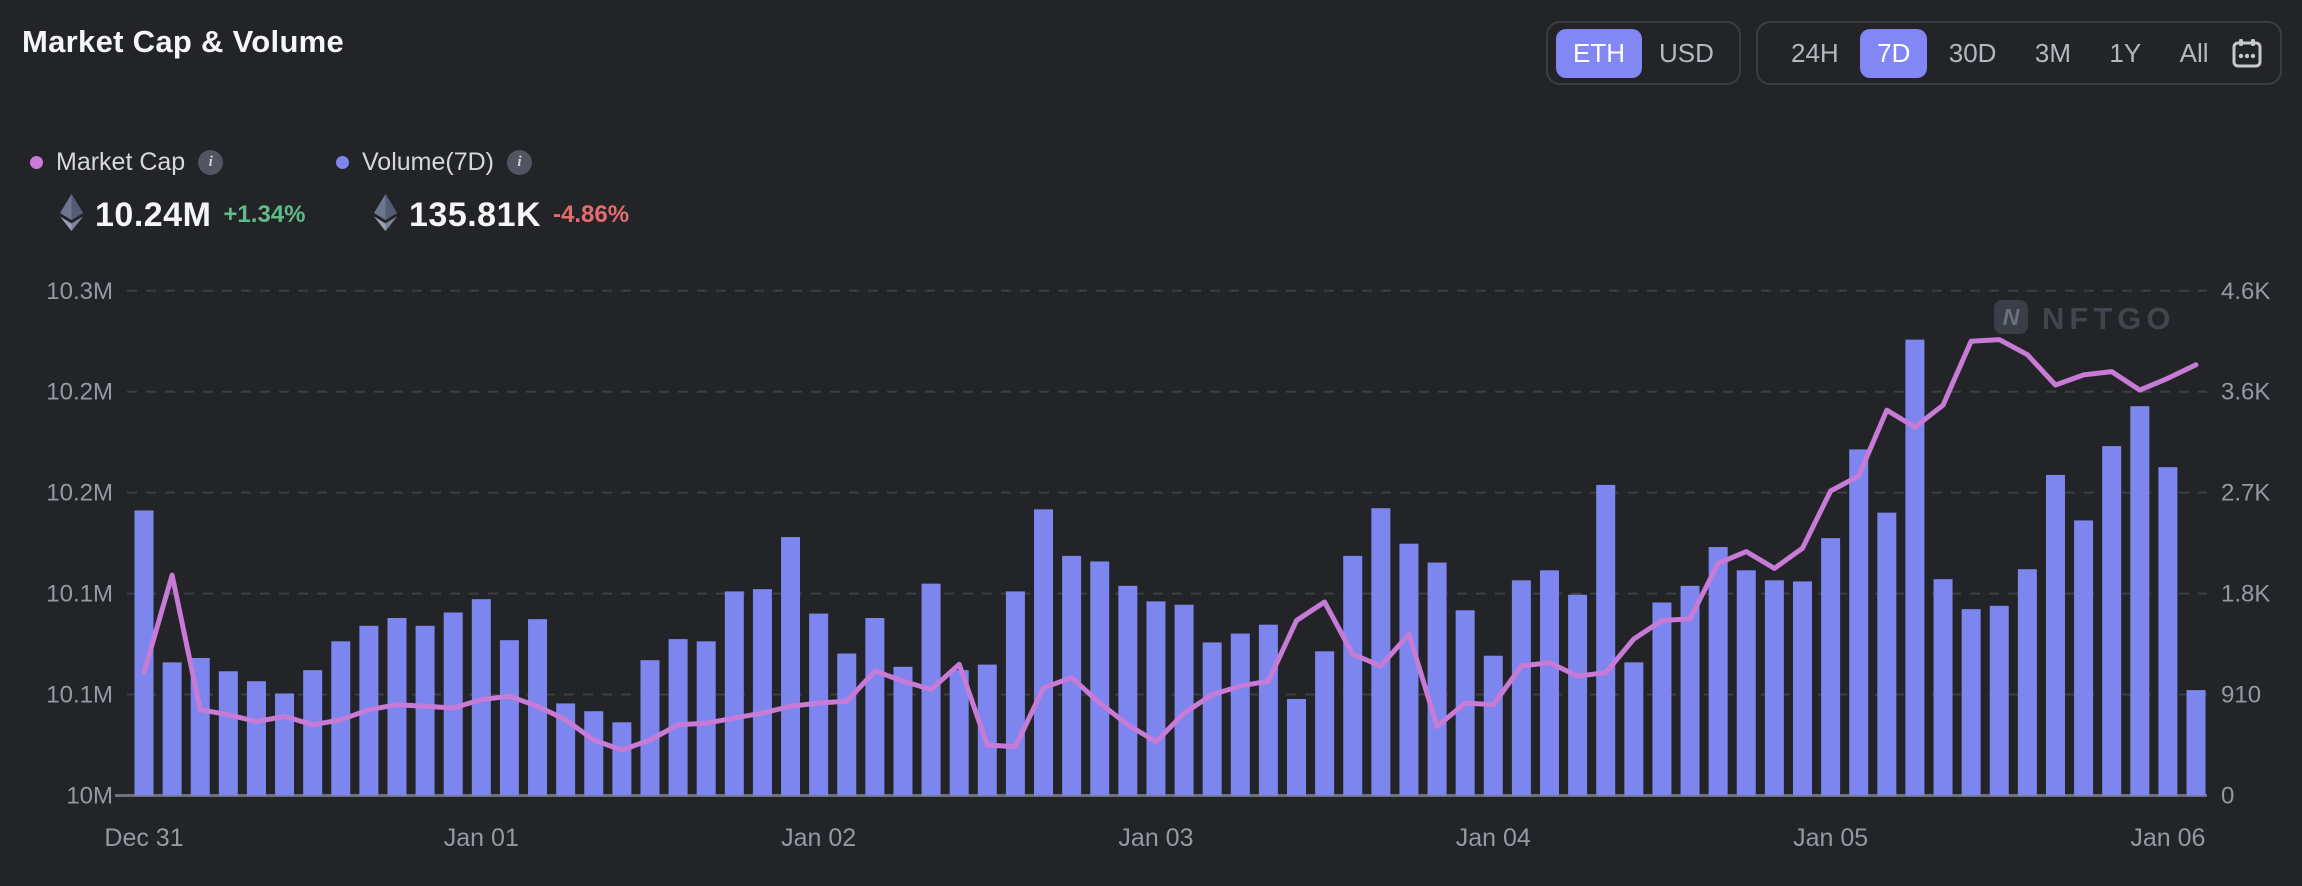 Image resolution: width=2302 pixels, height=886 pixels. Describe the element at coordinates (1894, 53) in the screenshot. I see `range-7d-button: 7D` at that location.